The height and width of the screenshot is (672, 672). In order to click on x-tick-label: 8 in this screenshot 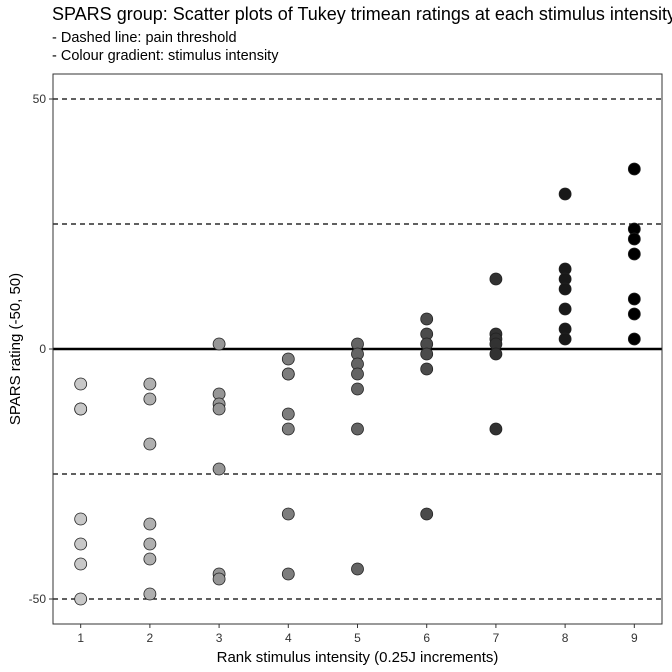, I will do `click(565, 638)`.